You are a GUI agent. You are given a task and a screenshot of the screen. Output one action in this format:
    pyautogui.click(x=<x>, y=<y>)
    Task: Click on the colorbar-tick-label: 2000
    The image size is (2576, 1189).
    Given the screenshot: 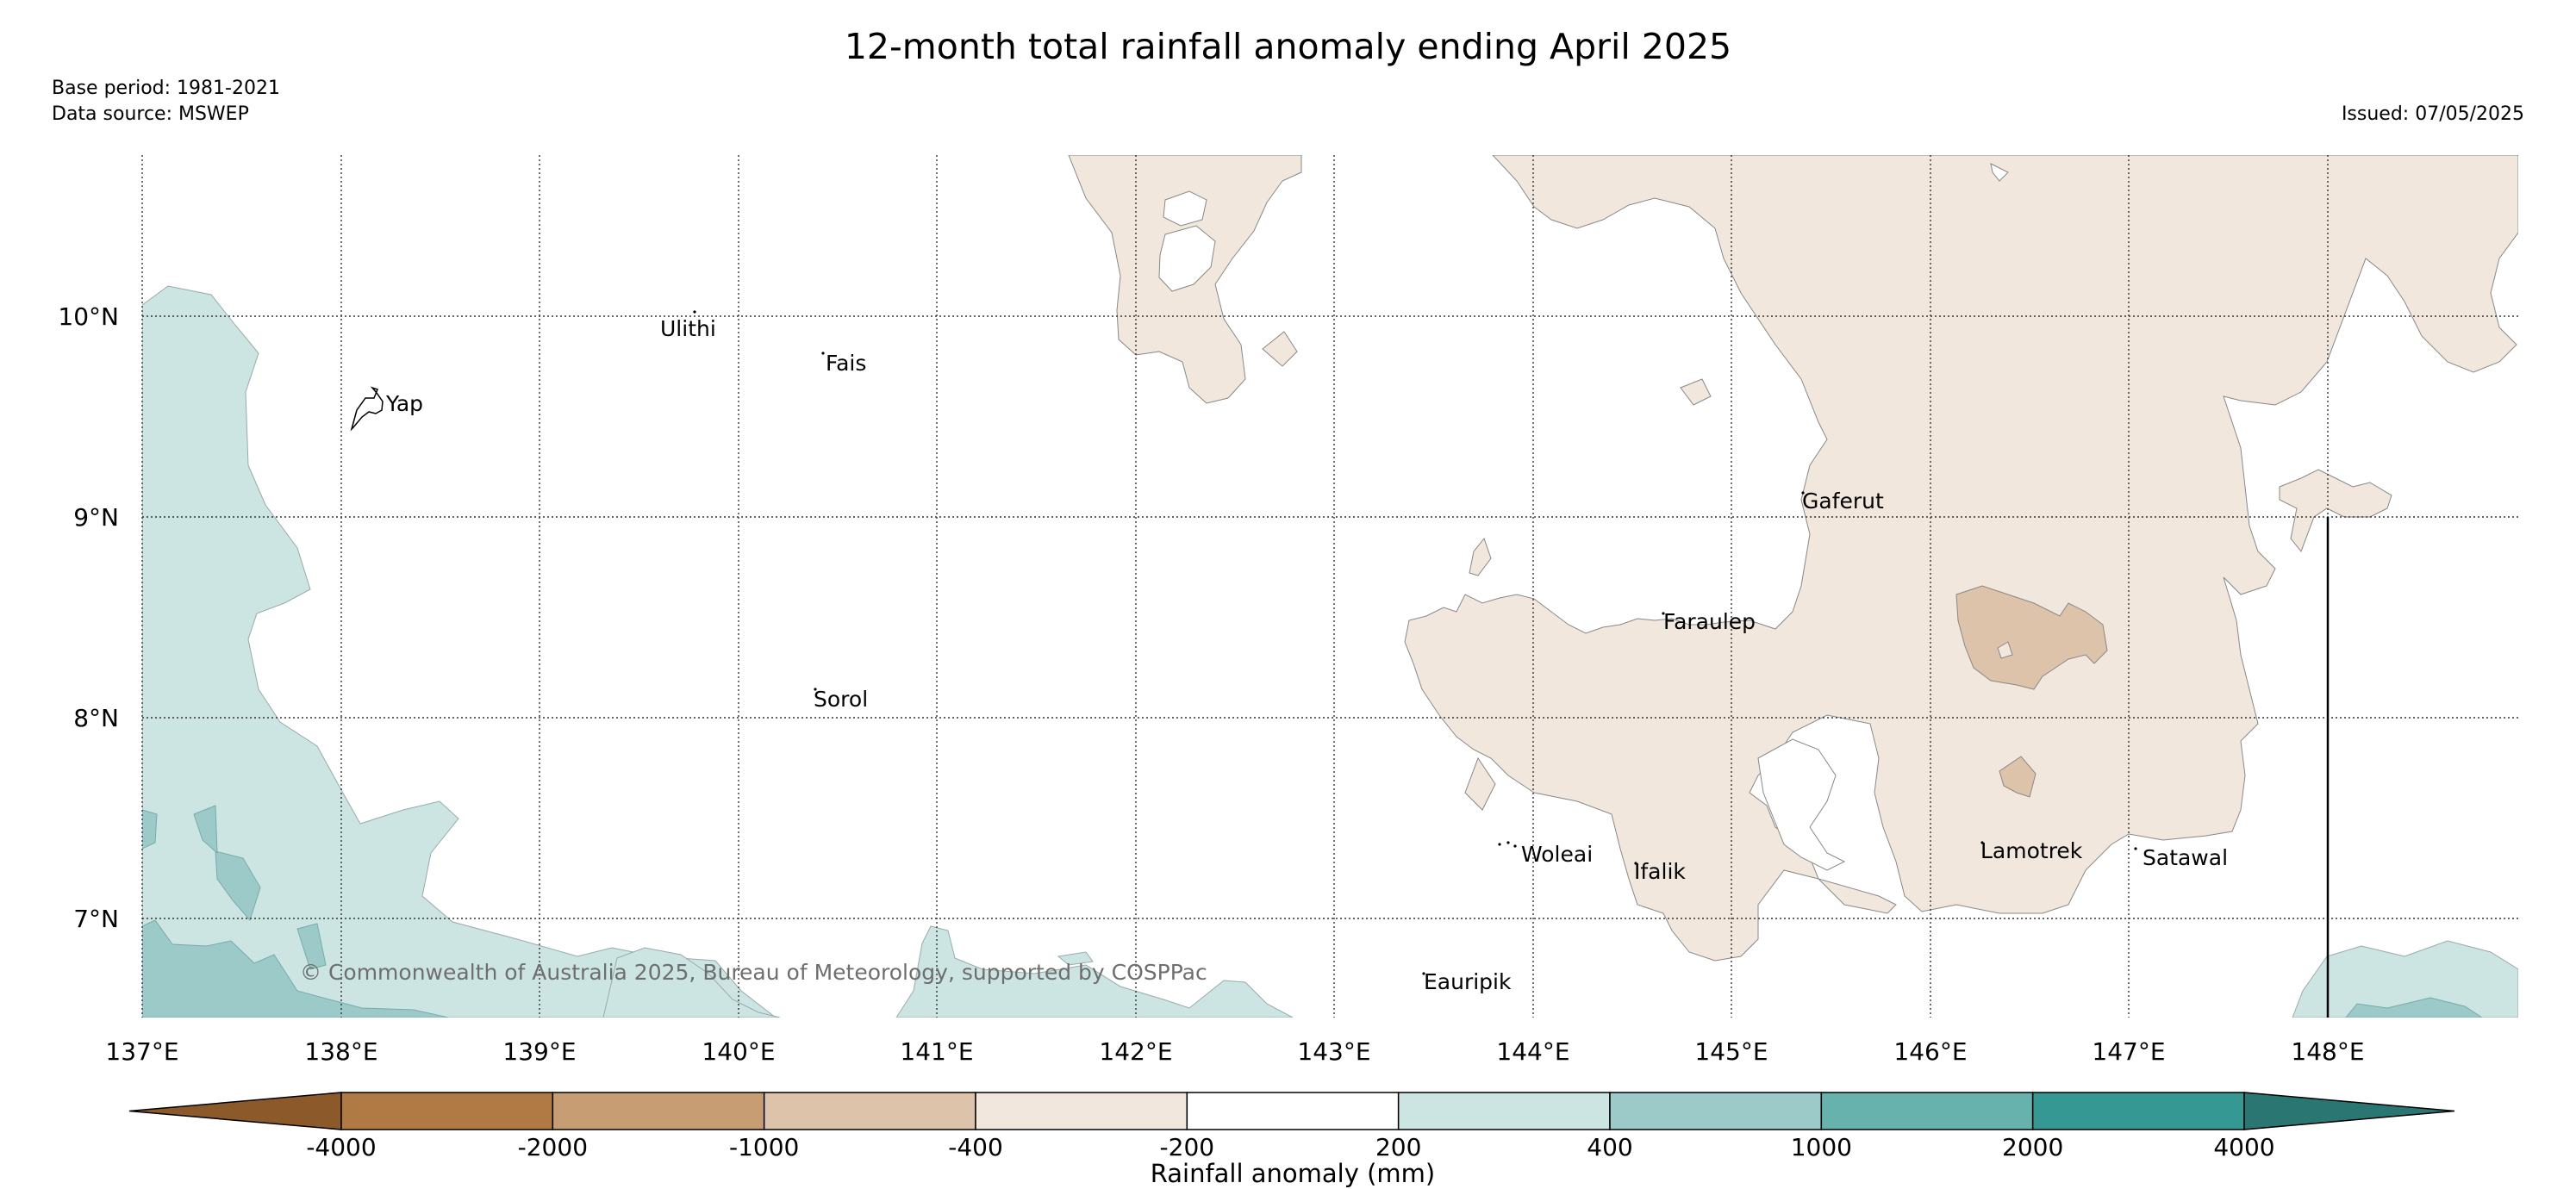 What is the action you would take?
    pyautogui.click(x=2032, y=1147)
    